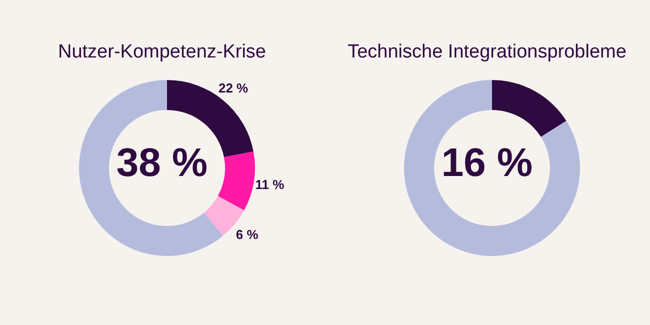  What do you see at coordinates (233, 88) in the screenshot?
I see `data-label: 22 %` at bounding box center [233, 88].